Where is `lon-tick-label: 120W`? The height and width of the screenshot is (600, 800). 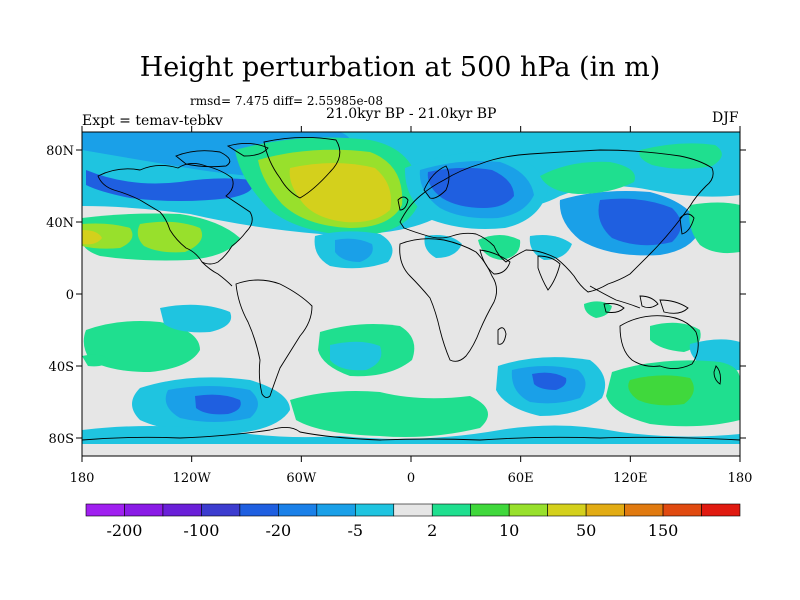 lon-tick-label: 120W is located at coordinates (192, 478).